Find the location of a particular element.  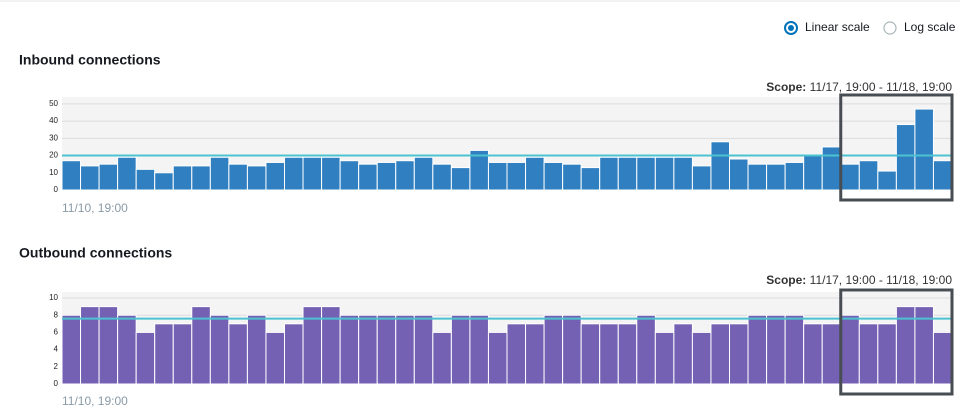

y-tick-label: 50 is located at coordinates (53, 103).